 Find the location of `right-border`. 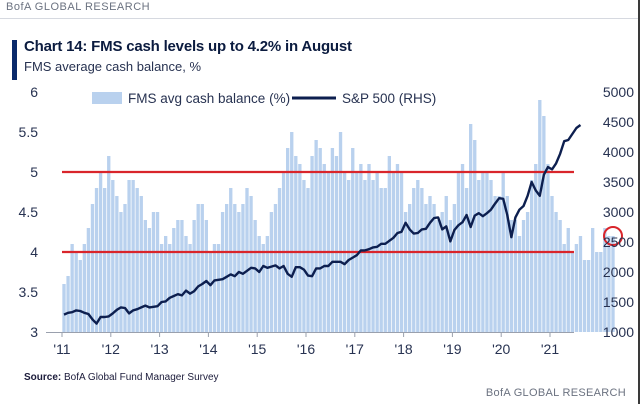

right-border is located at coordinates (639, 202).